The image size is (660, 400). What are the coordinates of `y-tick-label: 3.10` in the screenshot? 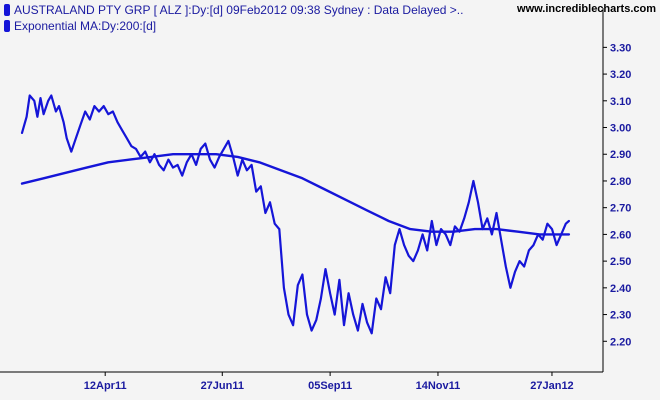 It's located at (620, 102).